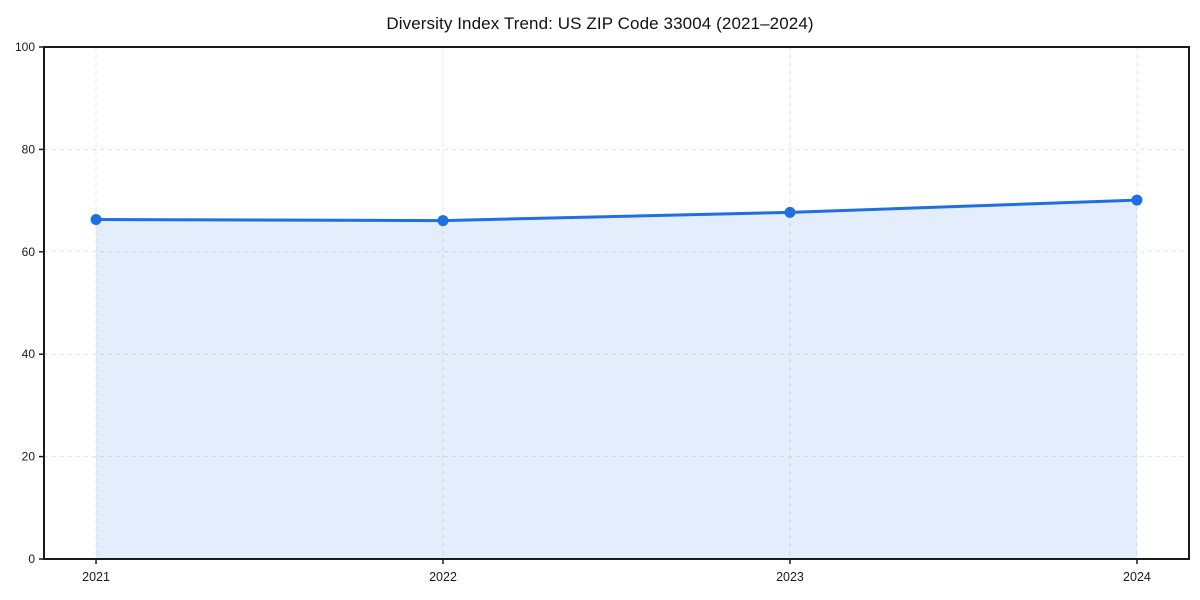 Image resolution: width=1200 pixels, height=600 pixels. I want to click on data-point-2024, so click(1137, 200).